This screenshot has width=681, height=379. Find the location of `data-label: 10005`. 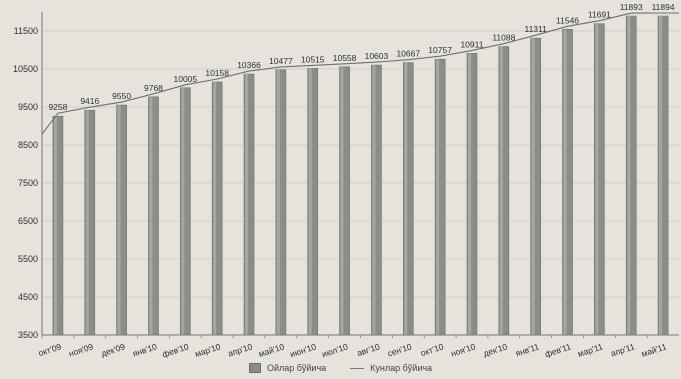

data-label: 10005 is located at coordinates (186, 79).